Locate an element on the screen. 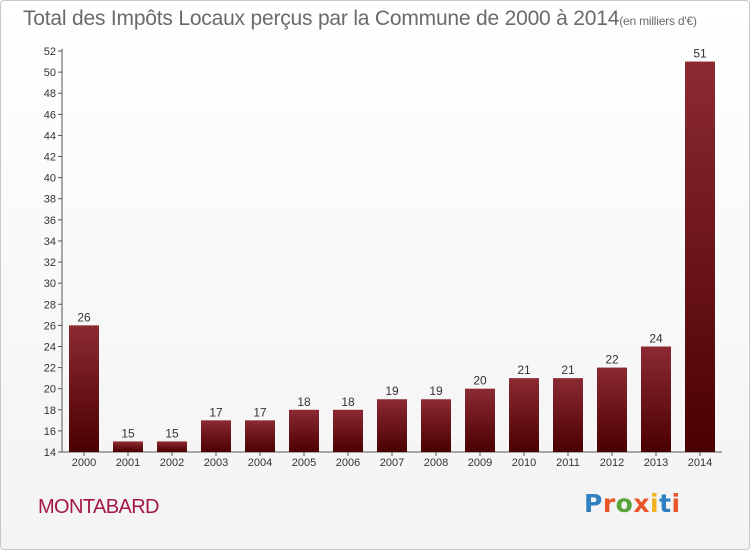 This screenshot has width=750, height=550. logo-letter: o is located at coordinates (624, 503).